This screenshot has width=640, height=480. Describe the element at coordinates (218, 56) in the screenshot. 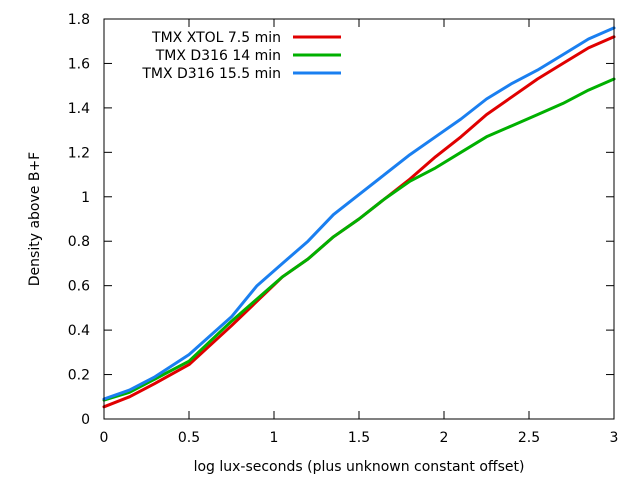

I see `legend-label-2: TMX D316 14 min` at that location.